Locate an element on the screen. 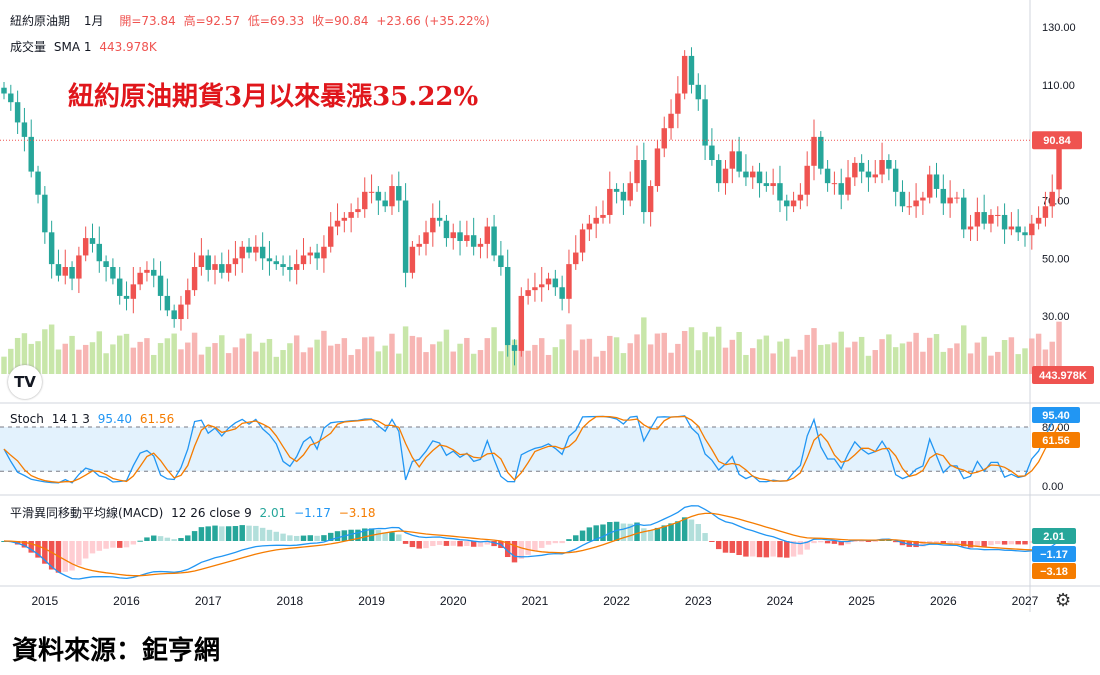 This screenshot has width=1100, height=675. x-tick-label: 2019 is located at coordinates (371, 601).